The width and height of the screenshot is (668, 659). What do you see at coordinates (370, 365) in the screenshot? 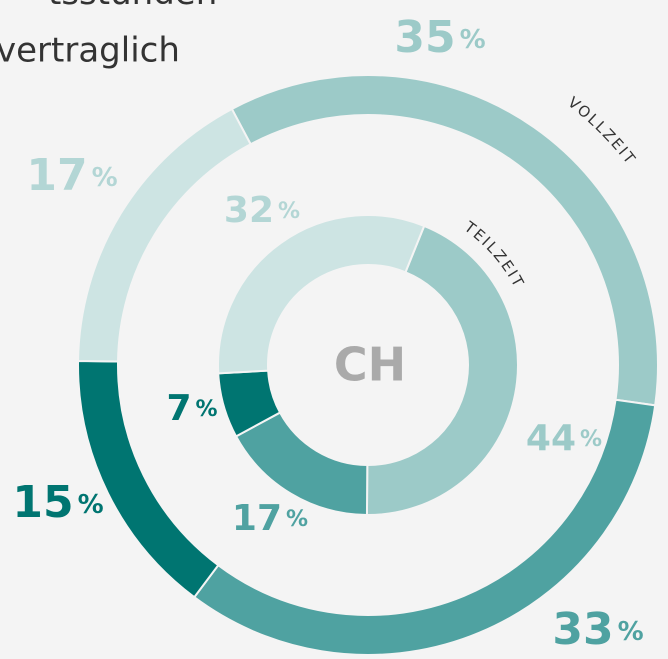
I see `center-label: CH` at bounding box center [370, 365].